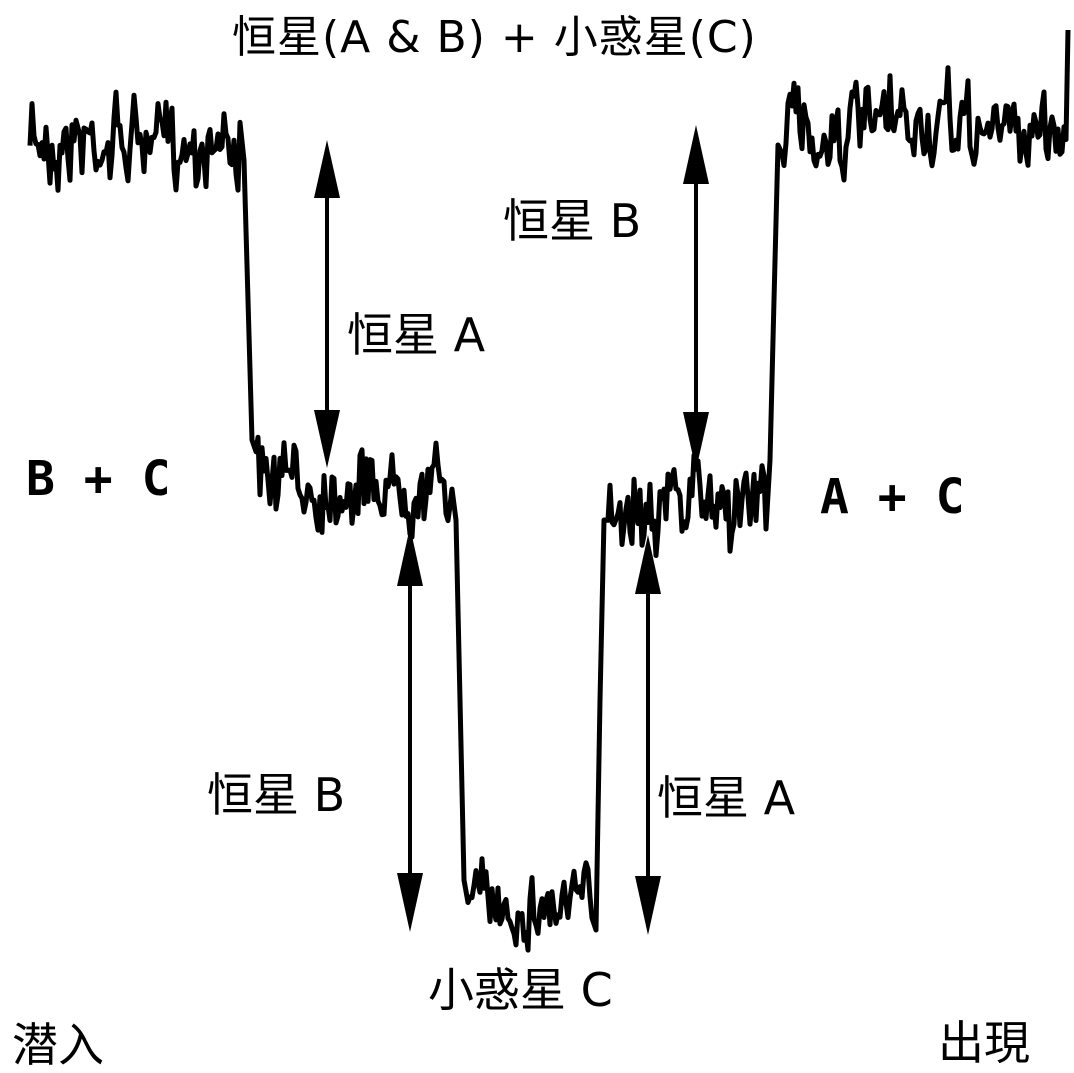  What do you see at coordinates (494, 37) in the screenshot?
I see `diagram-title: 恒星(A & B) + 小惑星(C)` at bounding box center [494, 37].